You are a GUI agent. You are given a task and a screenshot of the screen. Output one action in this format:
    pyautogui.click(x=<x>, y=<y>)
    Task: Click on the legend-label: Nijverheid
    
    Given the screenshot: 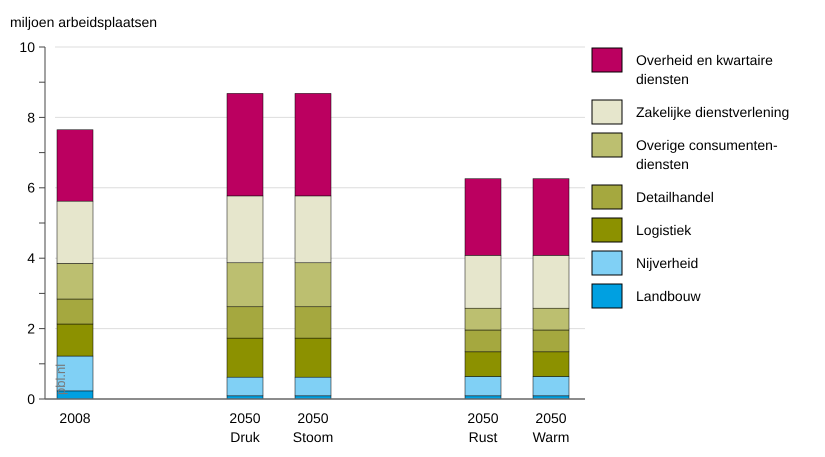 What is the action you would take?
    pyautogui.click(x=667, y=263)
    